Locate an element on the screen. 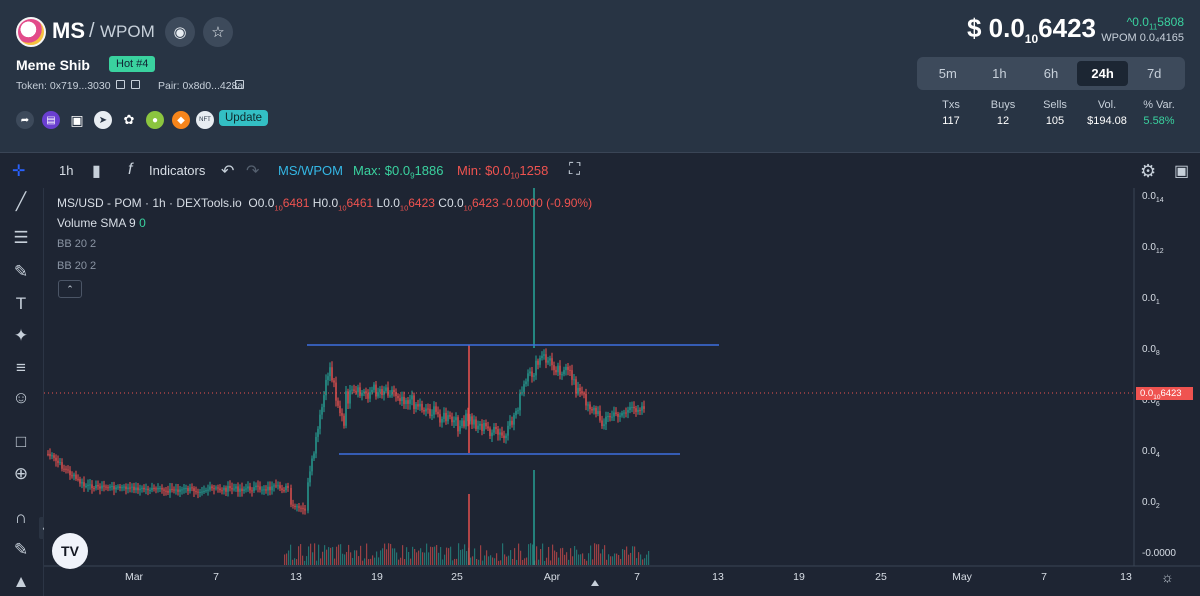 The width and height of the screenshot is (1200, 596). camera-icon: ▣ is located at coordinates (1182, 171).